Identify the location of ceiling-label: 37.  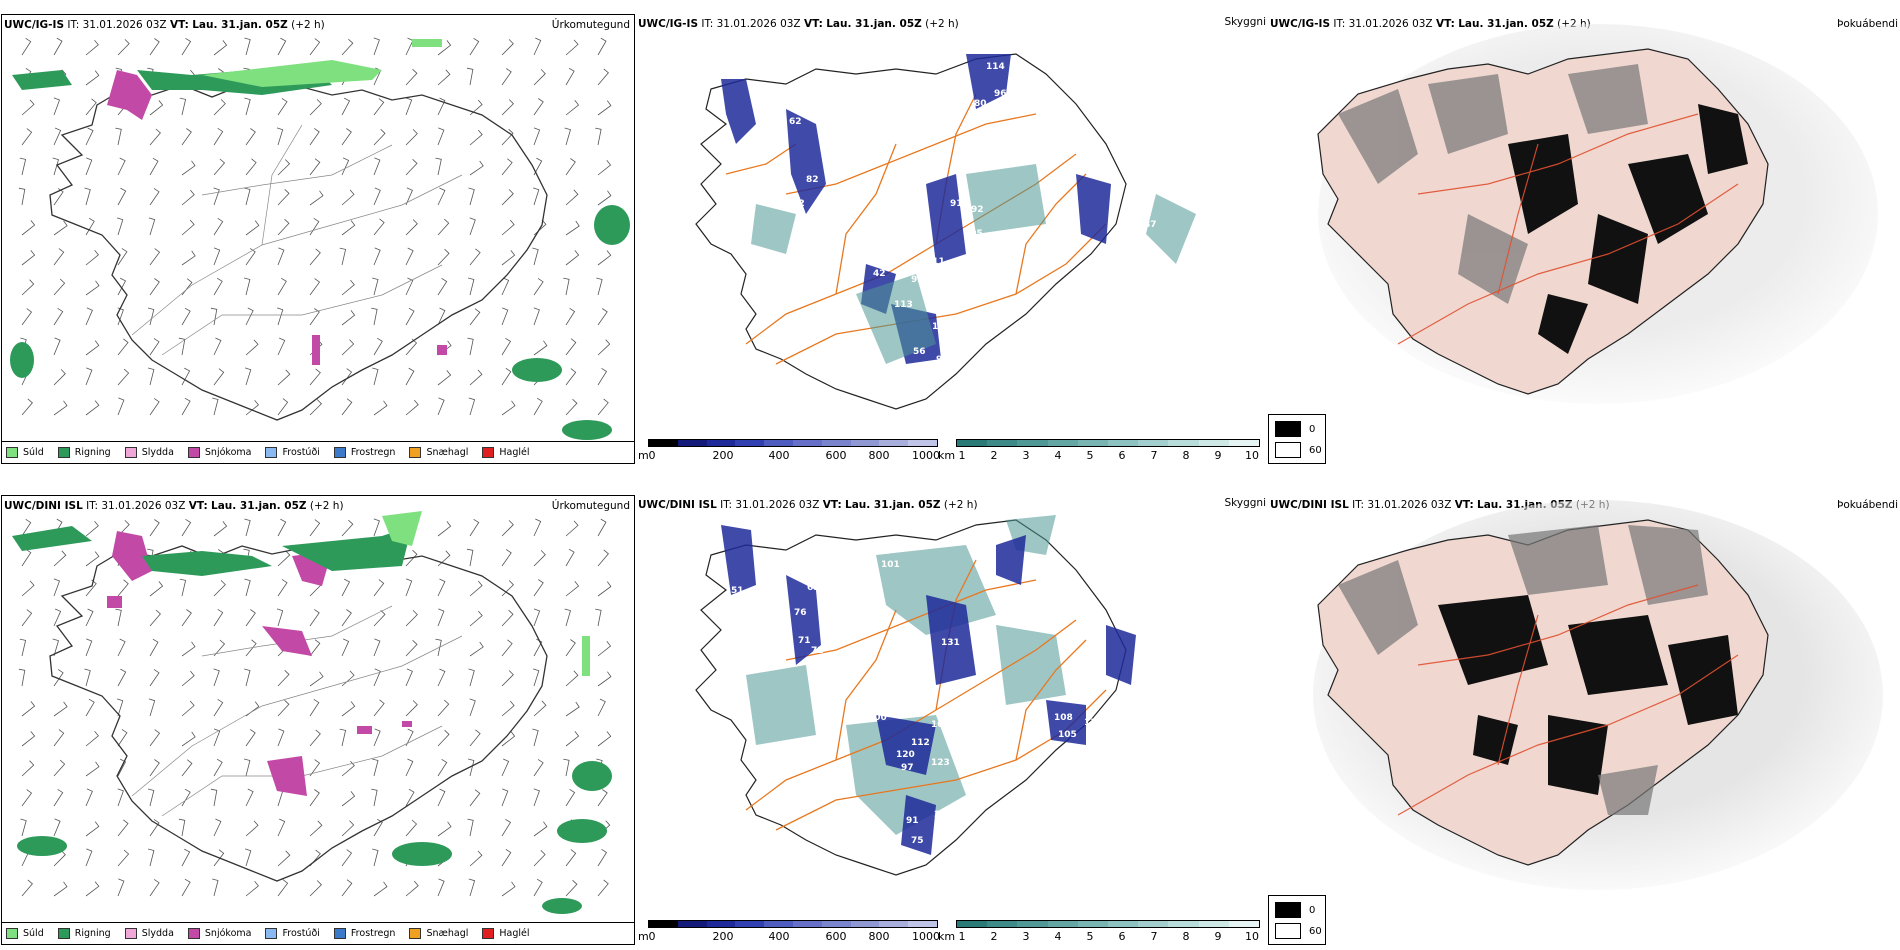
(907, 147).